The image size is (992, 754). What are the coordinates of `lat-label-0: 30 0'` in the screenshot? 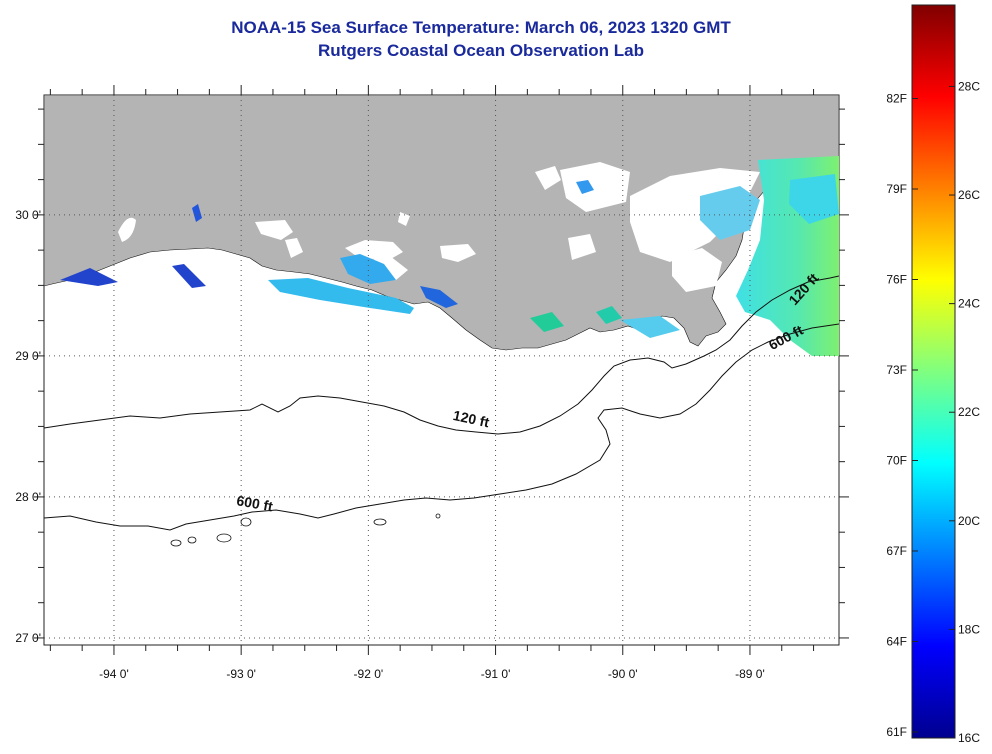 It's located at (28, 215).